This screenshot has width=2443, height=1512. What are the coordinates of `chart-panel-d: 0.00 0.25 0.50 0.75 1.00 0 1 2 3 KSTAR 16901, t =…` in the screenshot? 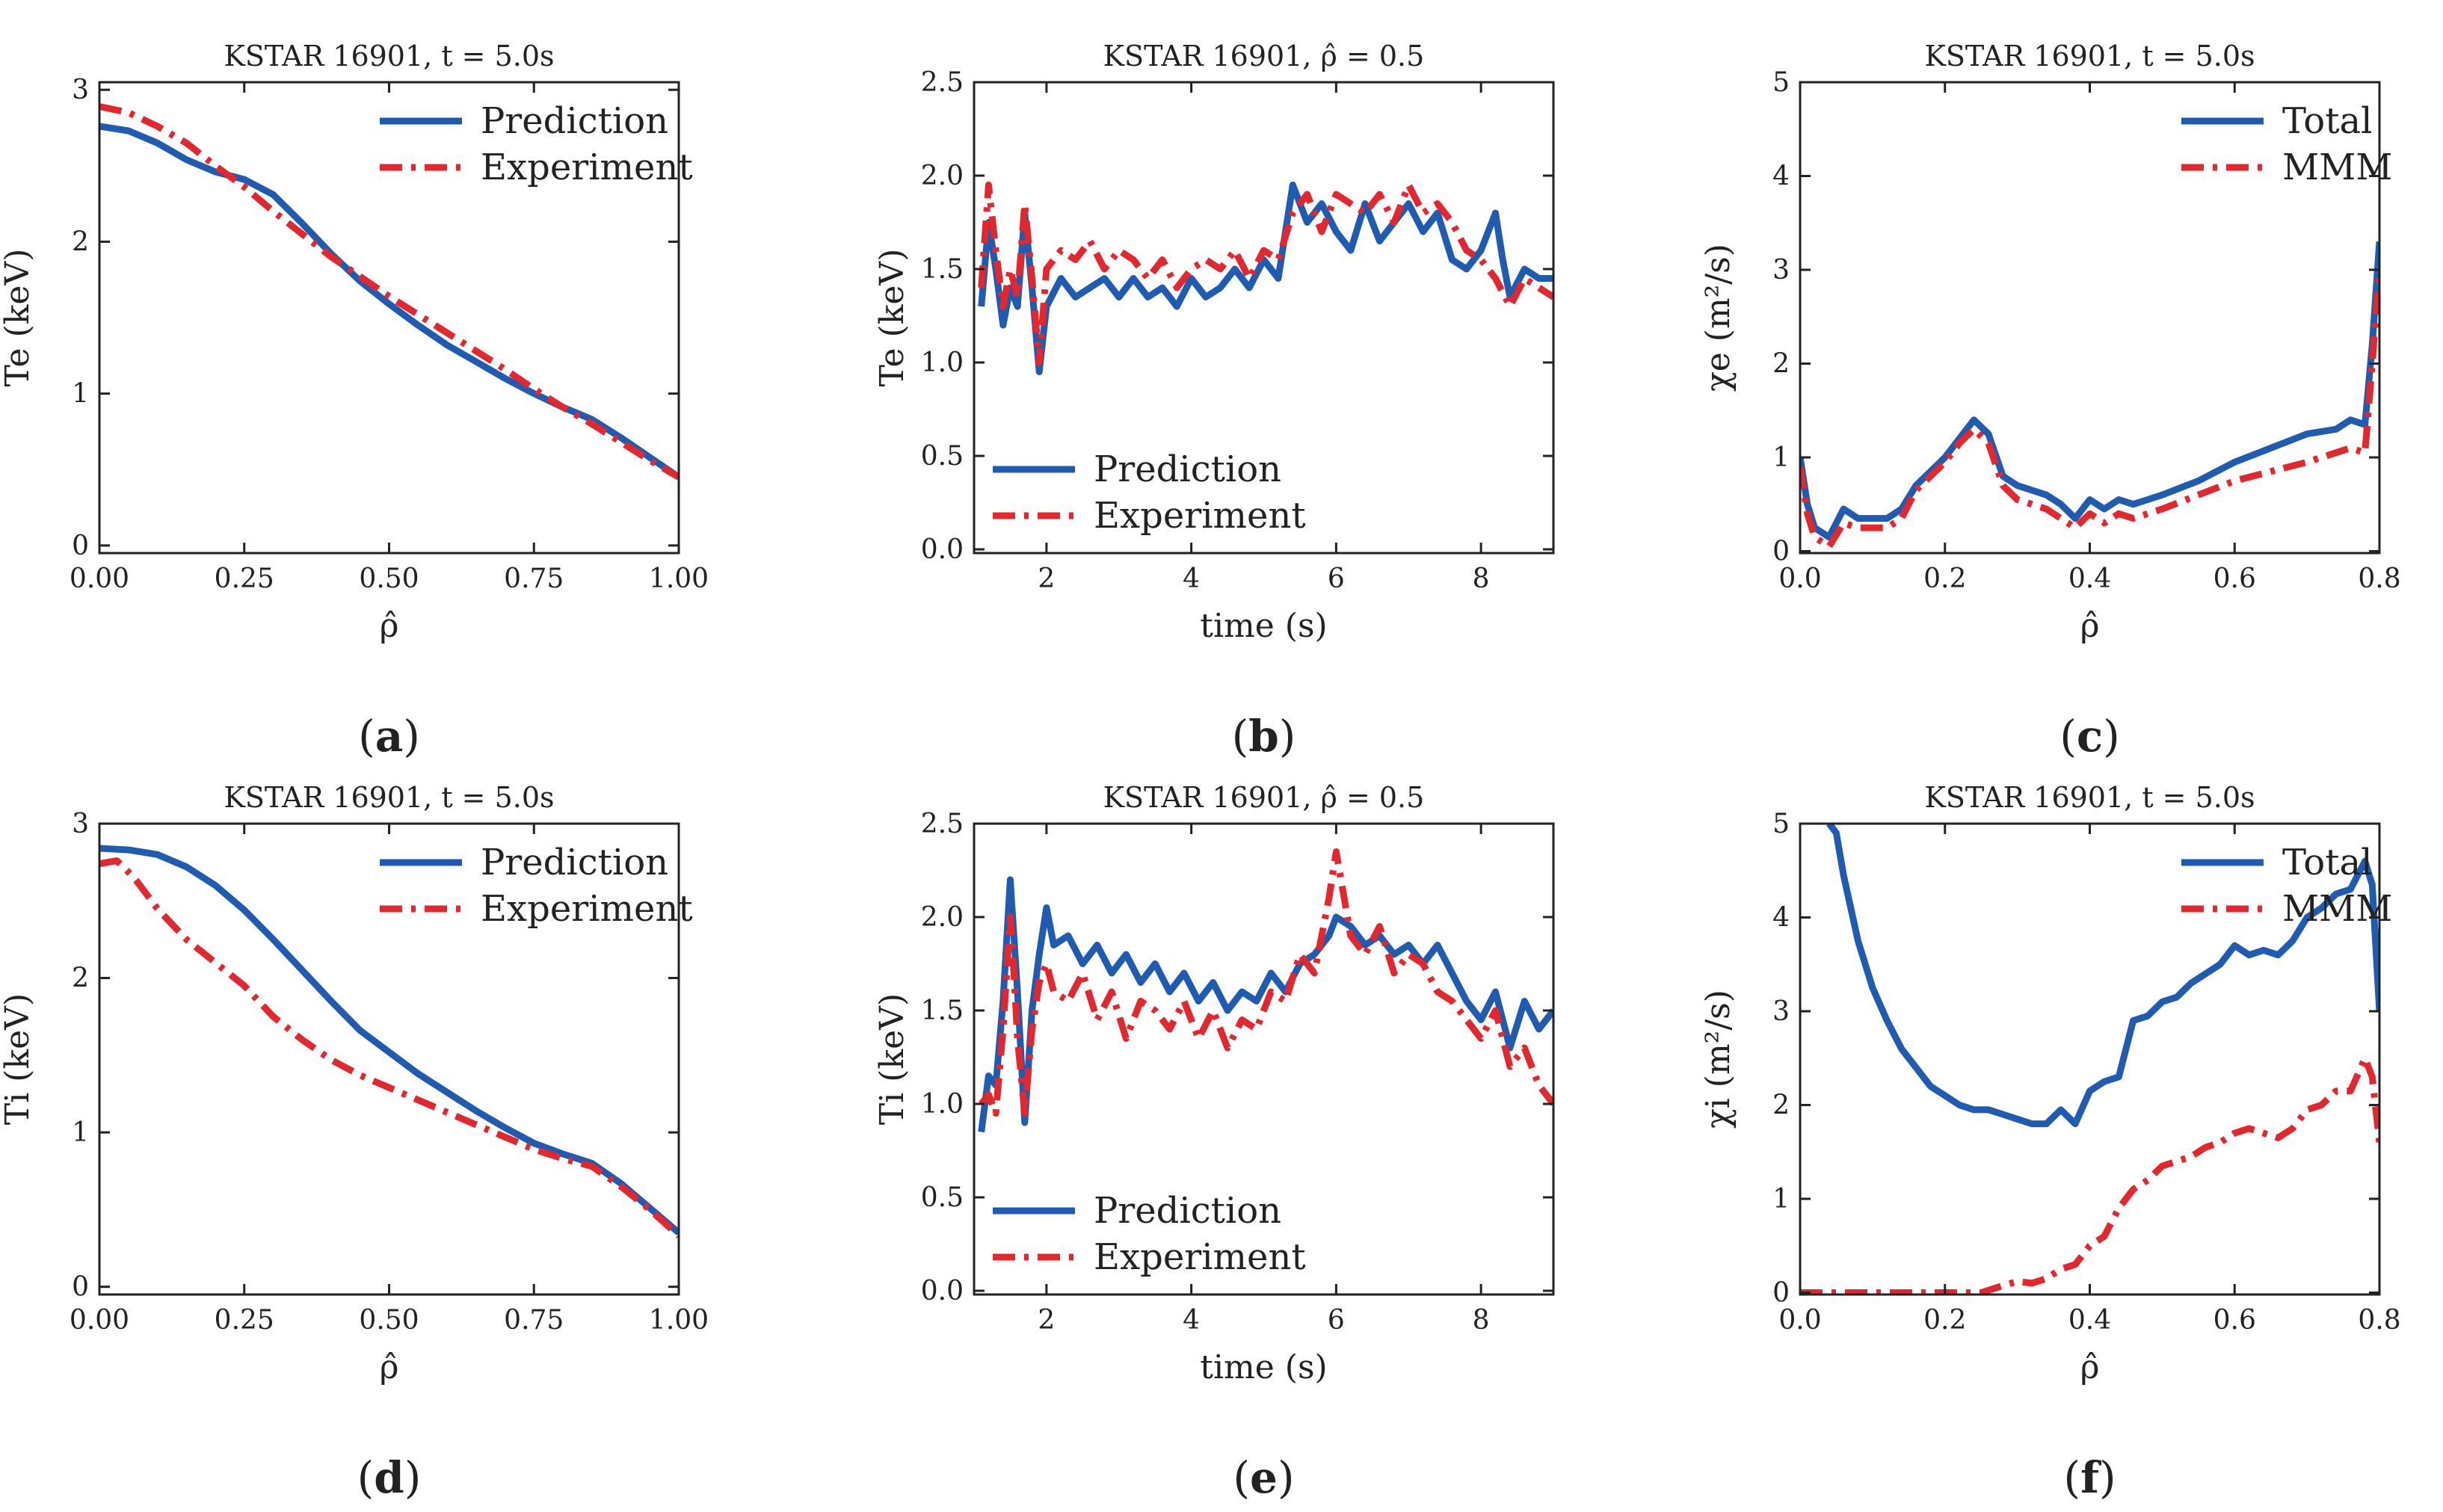 It's located at (354, 1142).